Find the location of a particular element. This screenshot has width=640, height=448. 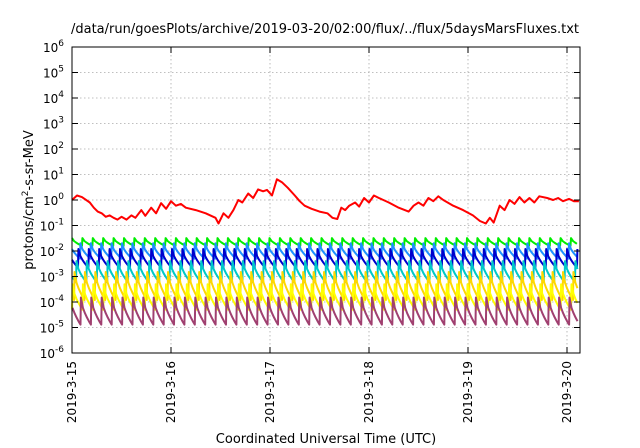

y-tick-label: 10⁶ is located at coordinates (53, 47).